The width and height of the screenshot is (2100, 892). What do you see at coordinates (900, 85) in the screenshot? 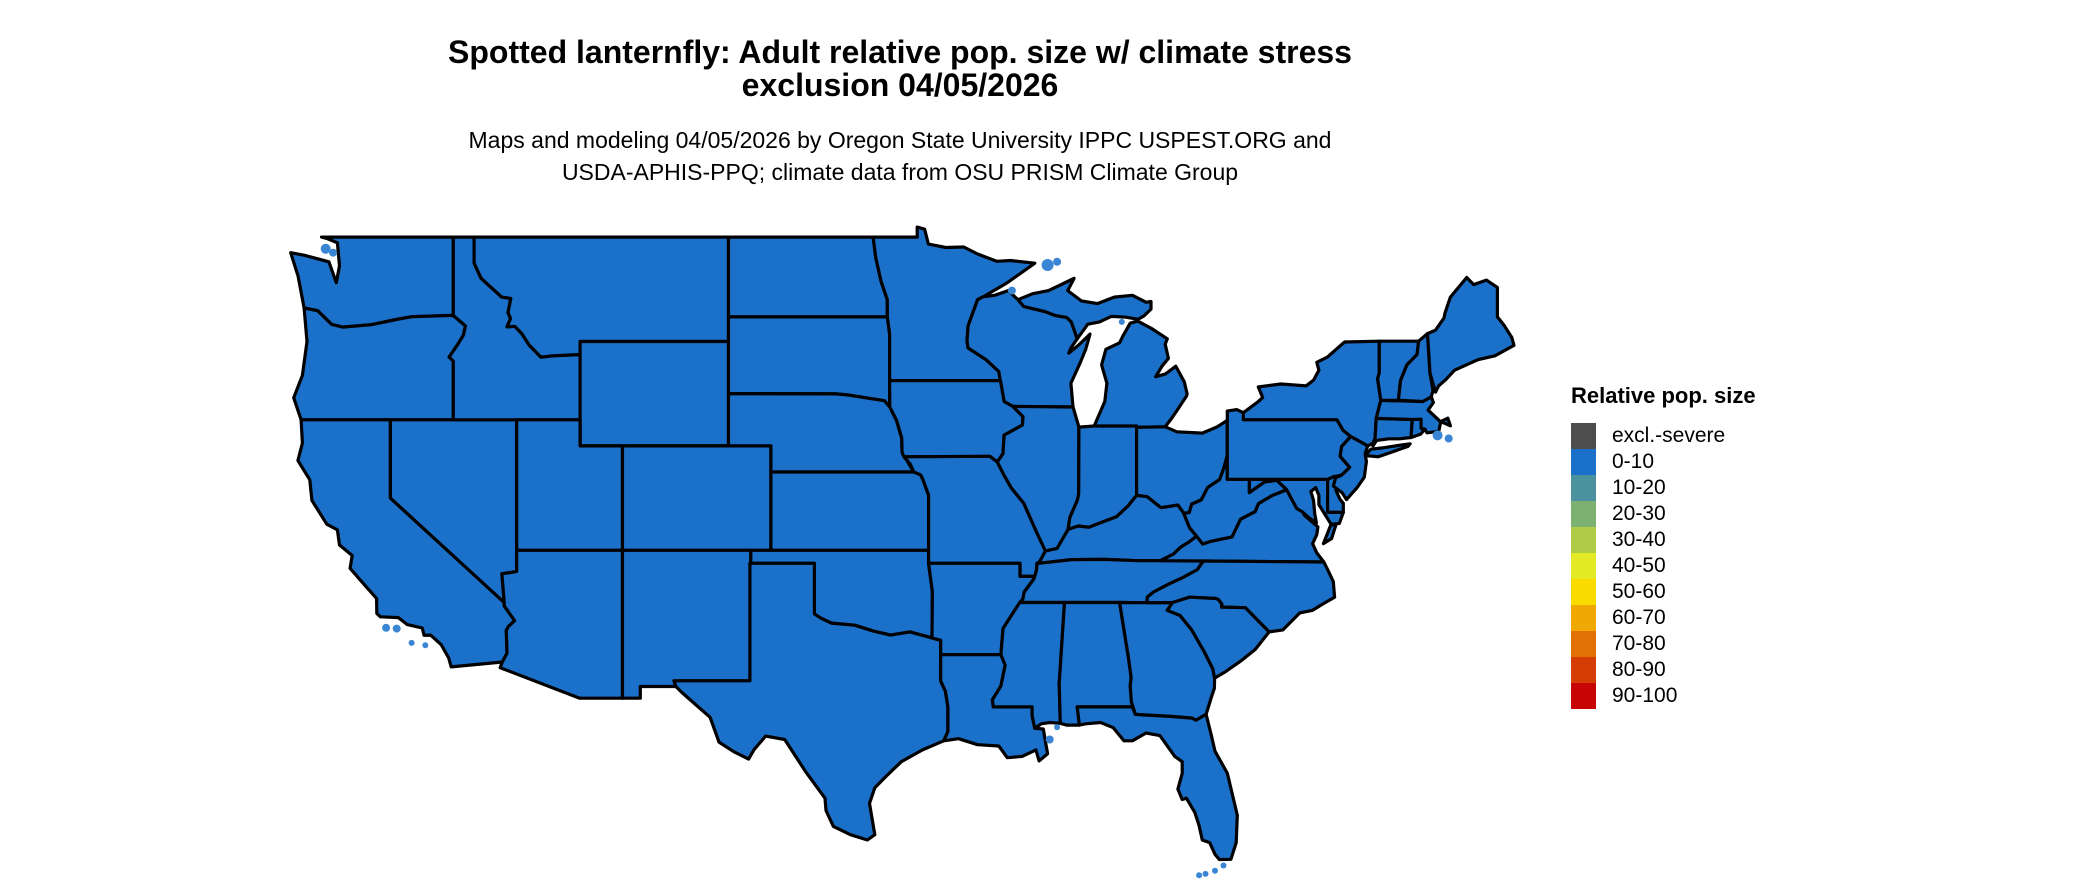
I see `figure-title-line2: exclusion 04/05/2026` at bounding box center [900, 85].